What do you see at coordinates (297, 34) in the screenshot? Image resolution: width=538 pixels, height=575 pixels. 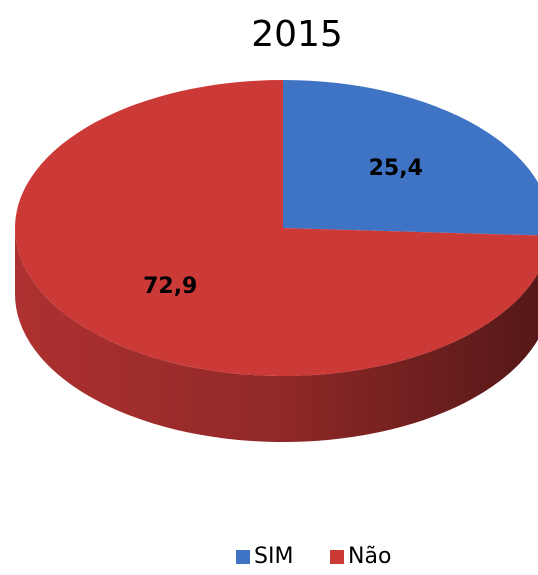 I see `chart-title: 2015` at bounding box center [297, 34].